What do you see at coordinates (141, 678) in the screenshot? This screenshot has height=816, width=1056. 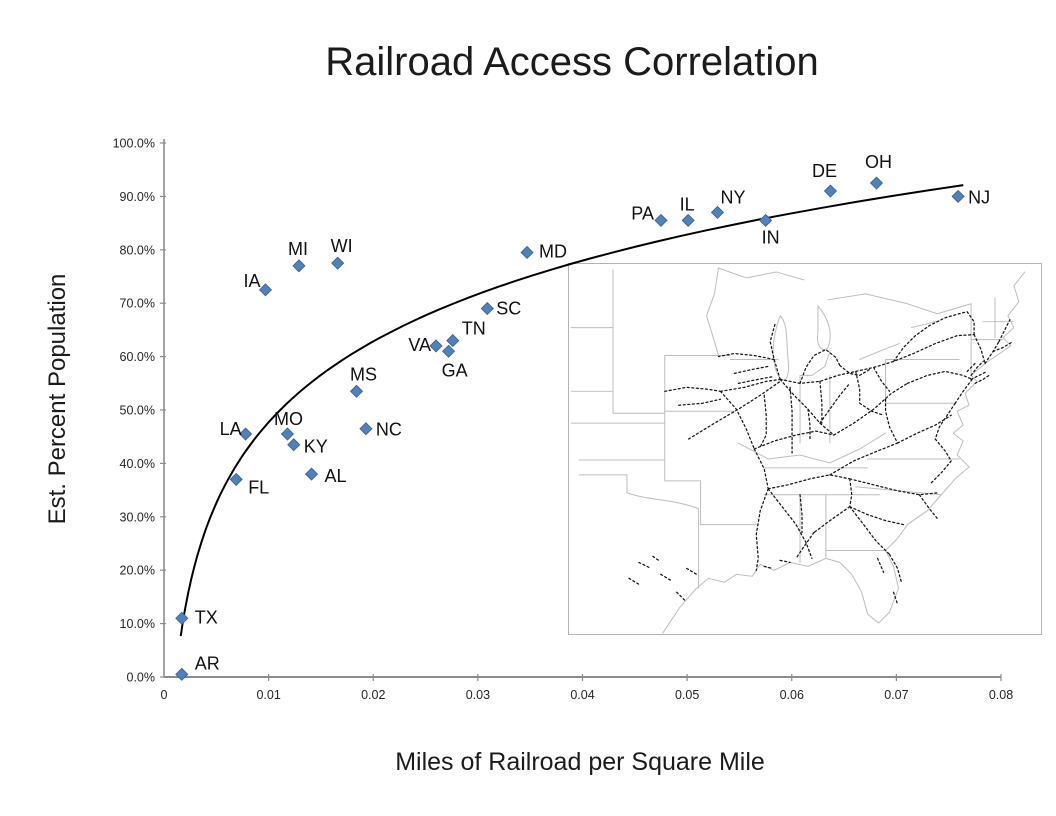 I see `y-tick-label: 0.0%` at bounding box center [141, 678].